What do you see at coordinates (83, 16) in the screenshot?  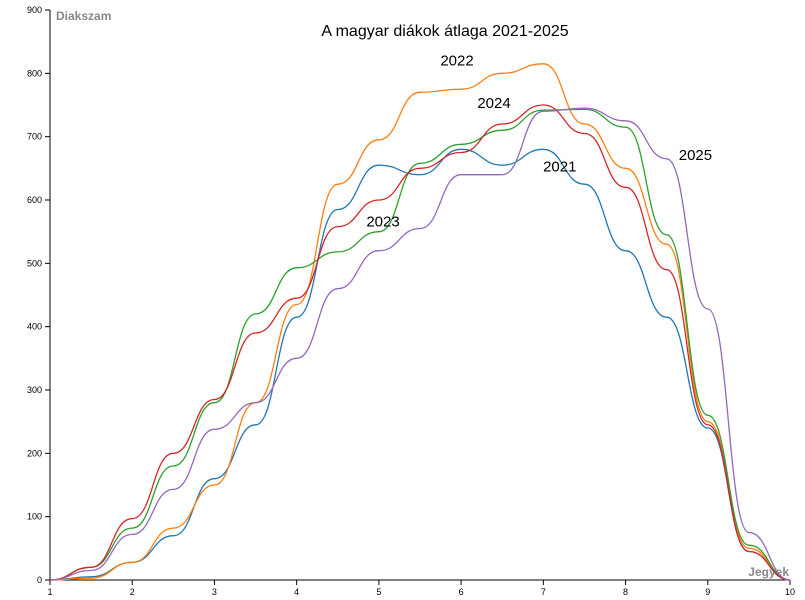 I see `y-axis-title: Diakszam` at bounding box center [83, 16].